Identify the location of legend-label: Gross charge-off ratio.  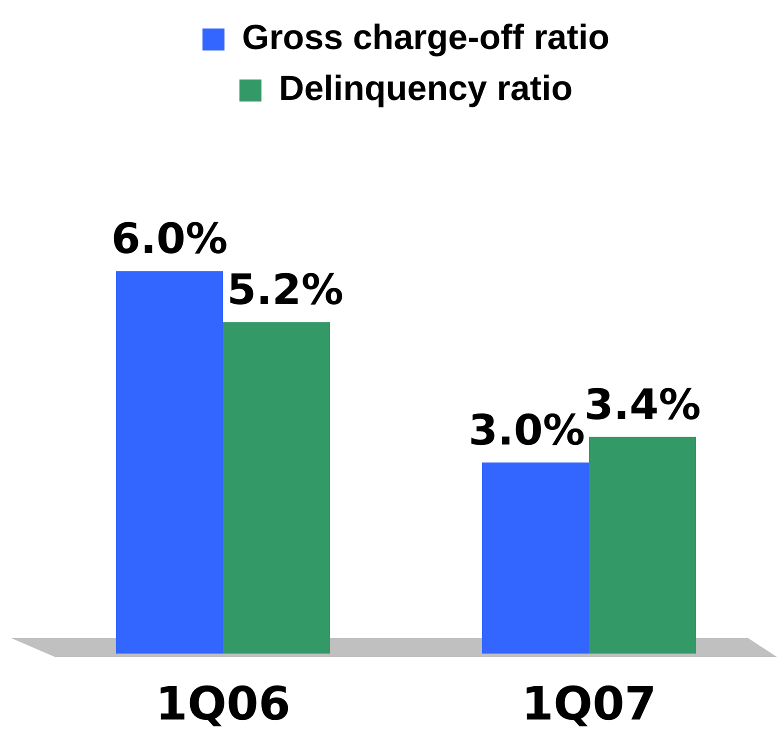
(426, 38).